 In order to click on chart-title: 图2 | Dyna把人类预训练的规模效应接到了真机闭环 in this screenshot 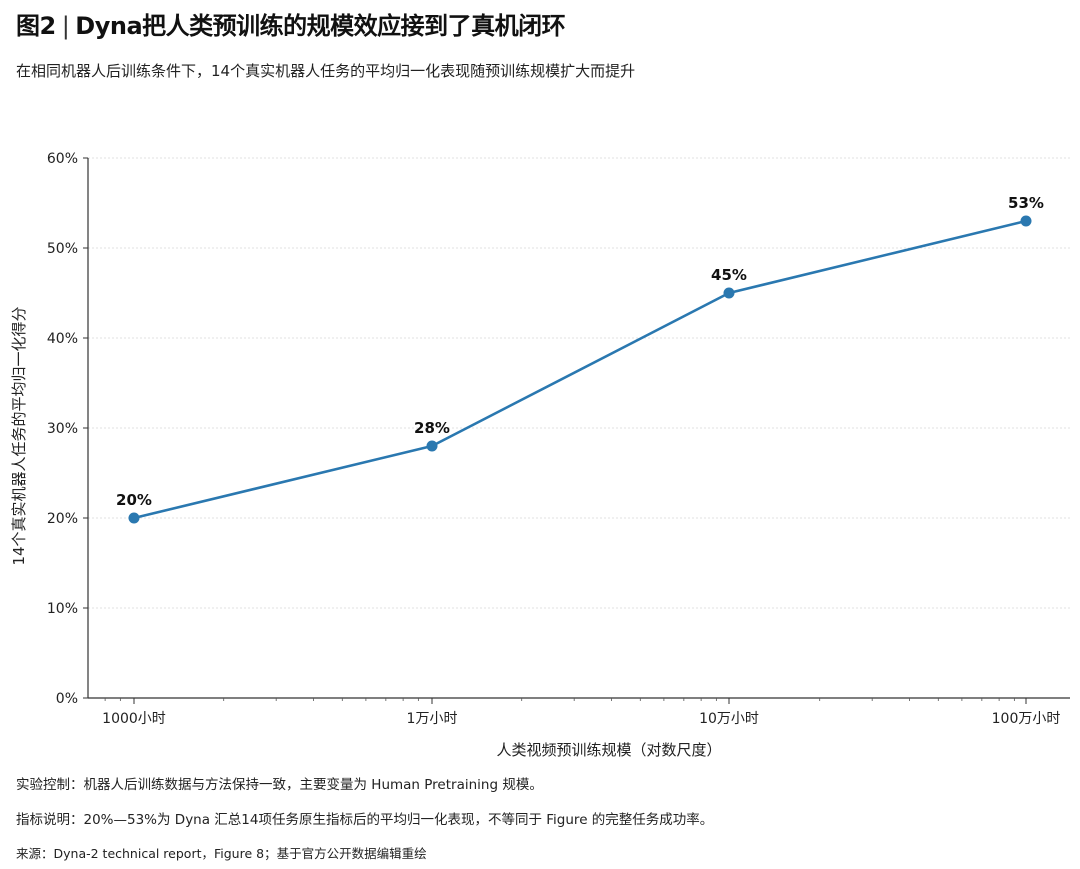, I will do `click(291, 23)`.